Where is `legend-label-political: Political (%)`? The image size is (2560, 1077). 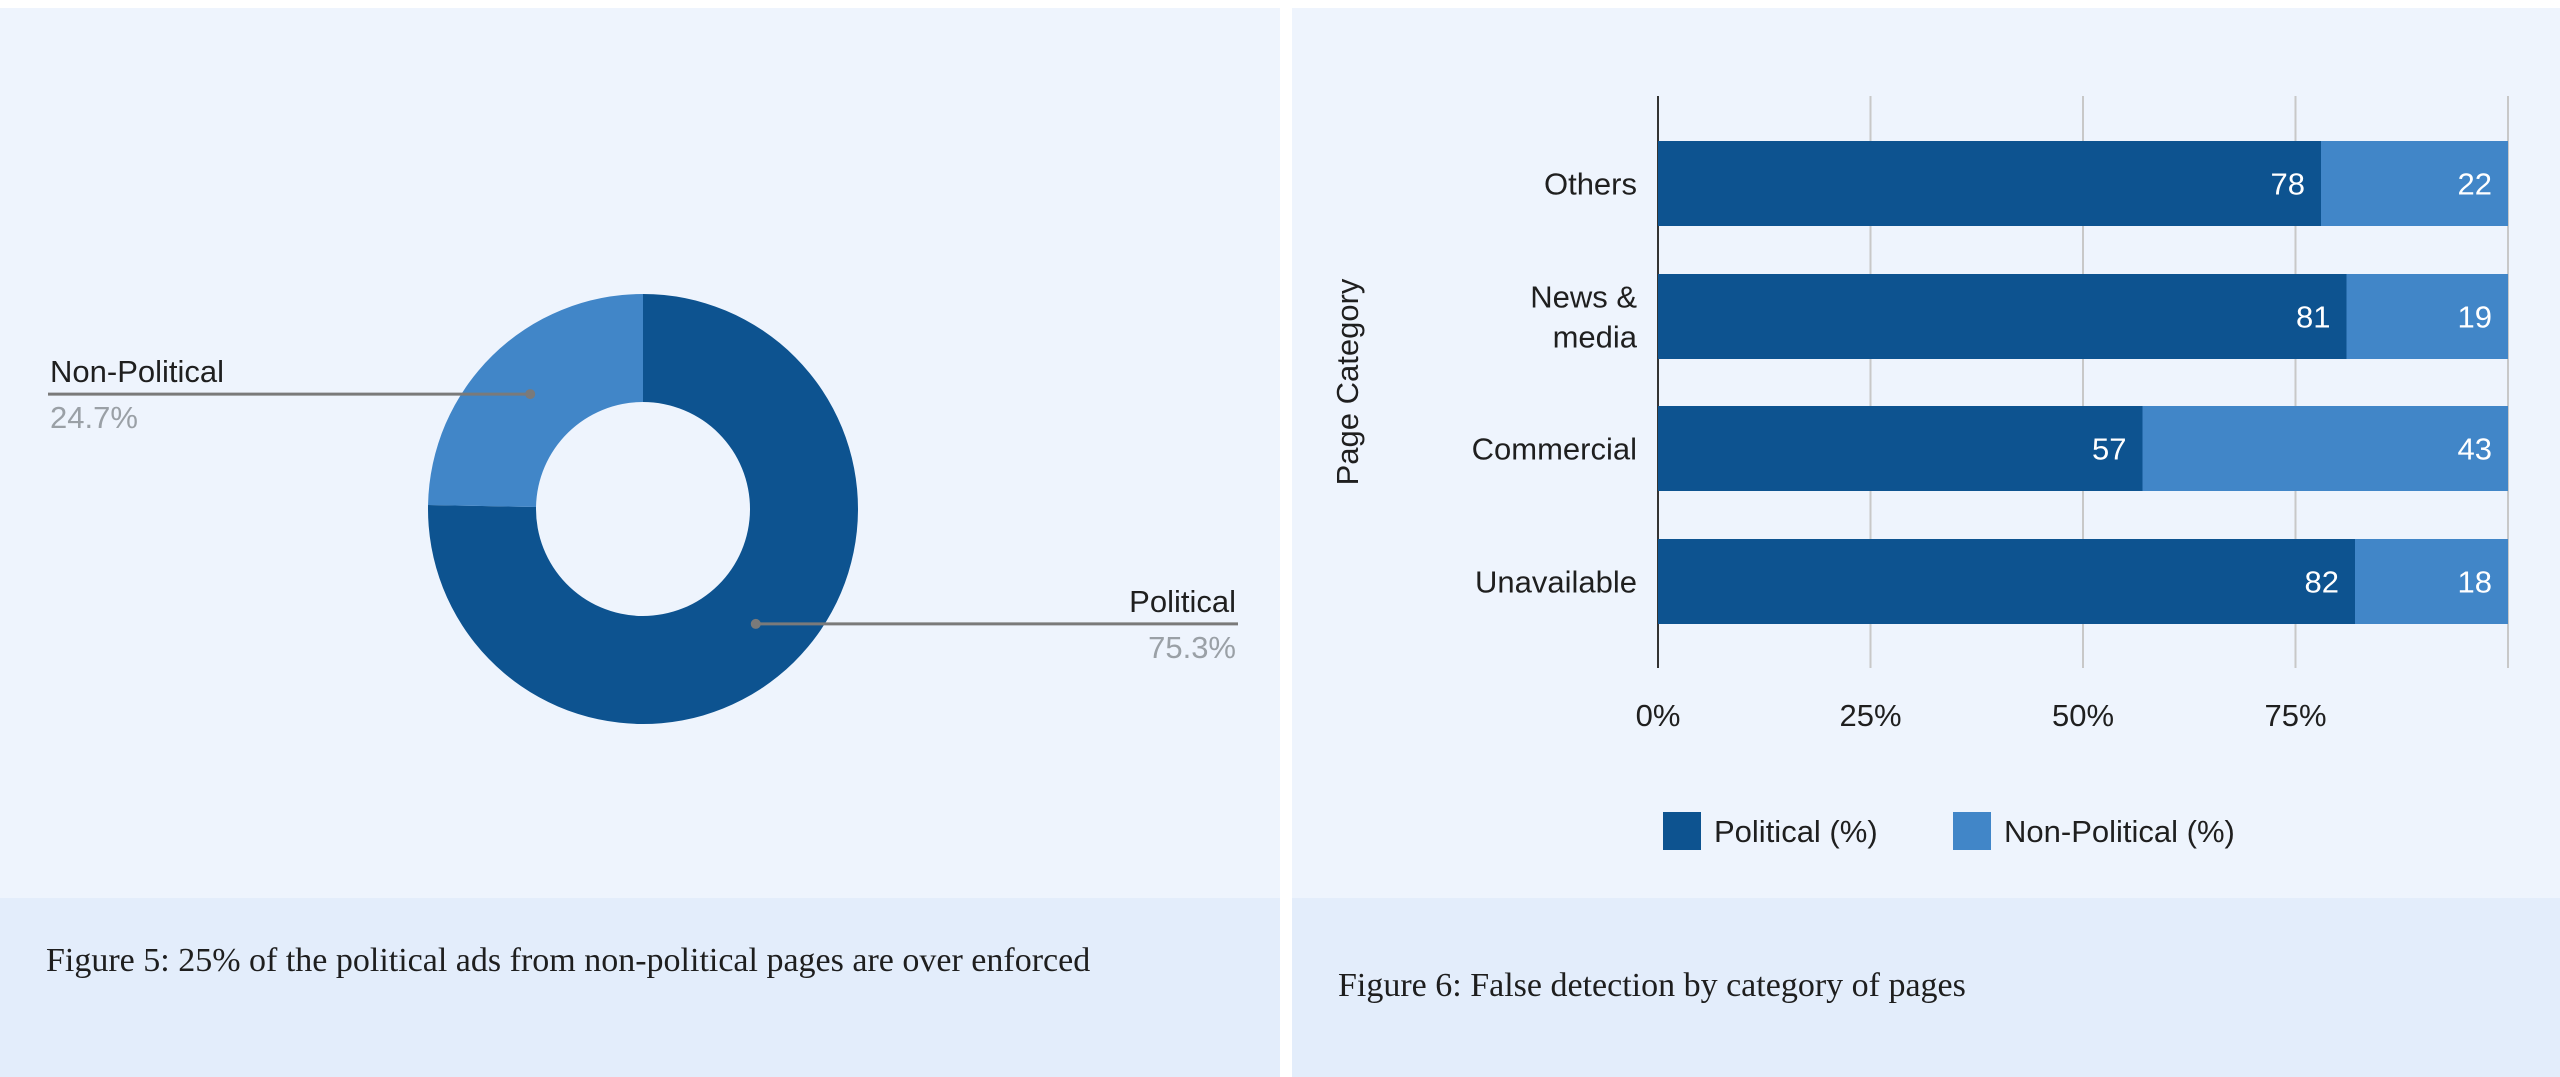 legend-label-political: Political (%) is located at coordinates (1796, 831).